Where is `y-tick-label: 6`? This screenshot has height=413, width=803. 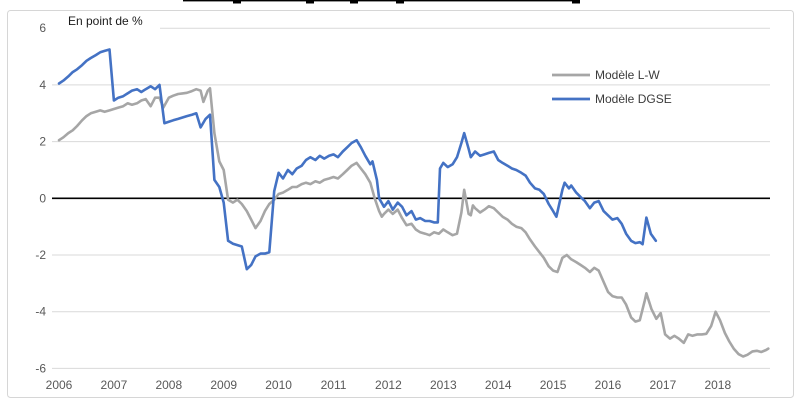 y-tick-label: 6 is located at coordinates (42, 28).